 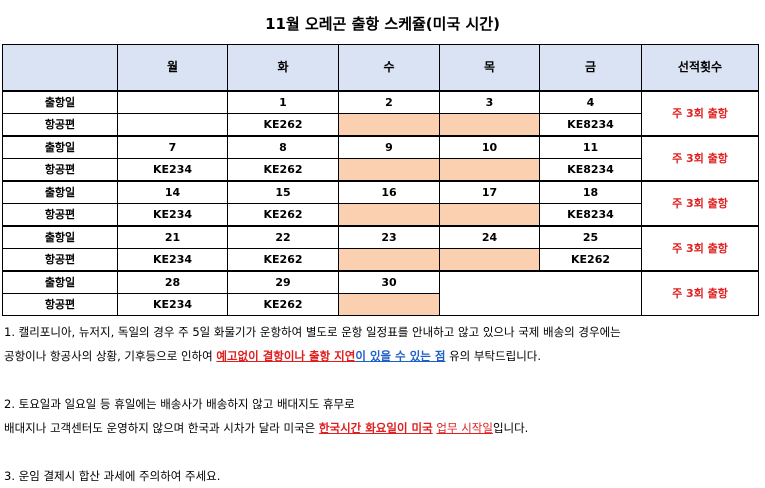 What do you see at coordinates (389, 147) in the screenshot?
I see `date-cell: 9` at bounding box center [389, 147].